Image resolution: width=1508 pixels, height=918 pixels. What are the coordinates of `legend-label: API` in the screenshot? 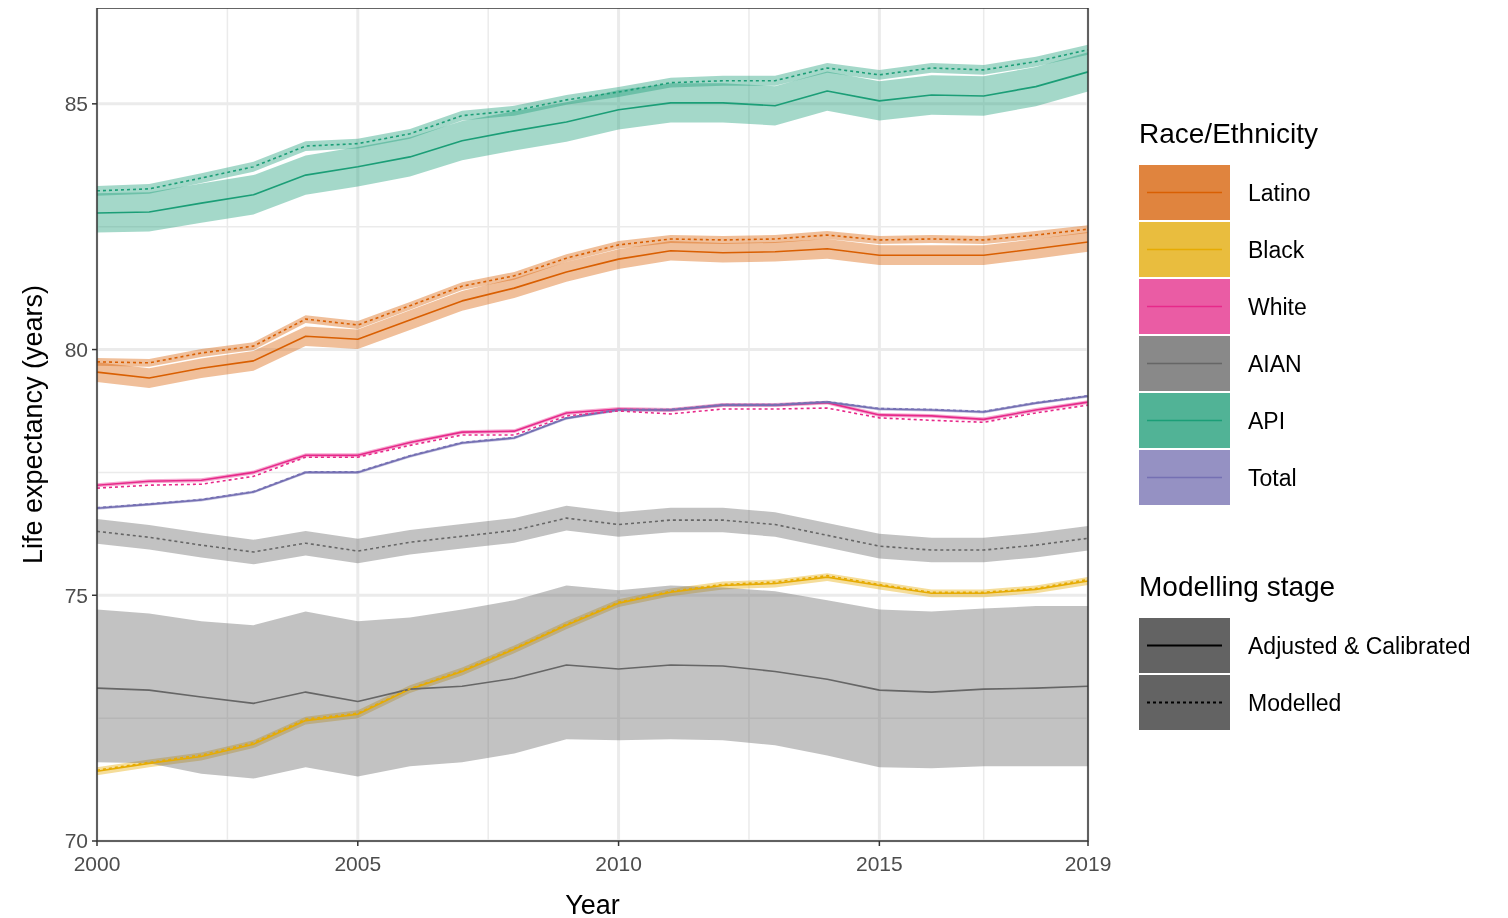 It's located at (1267, 420).